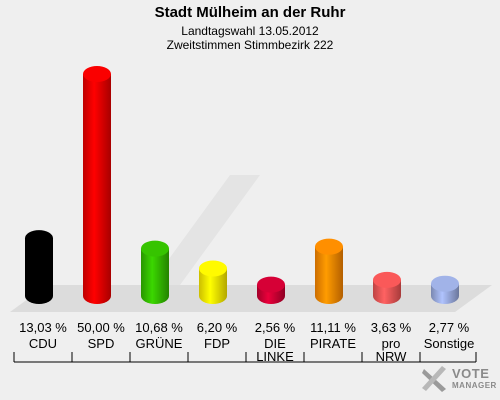  What do you see at coordinates (275, 327) in the screenshot?
I see `value-label: 2,56 %` at bounding box center [275, 327].